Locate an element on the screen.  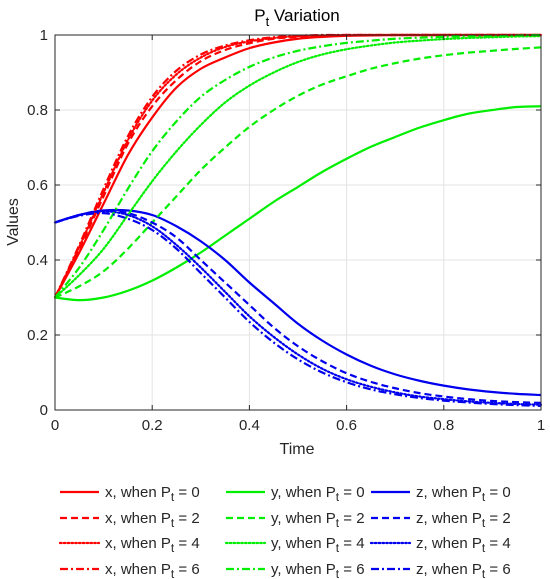
y-tick-label: 0.8 is located at coordinates (37, 110).